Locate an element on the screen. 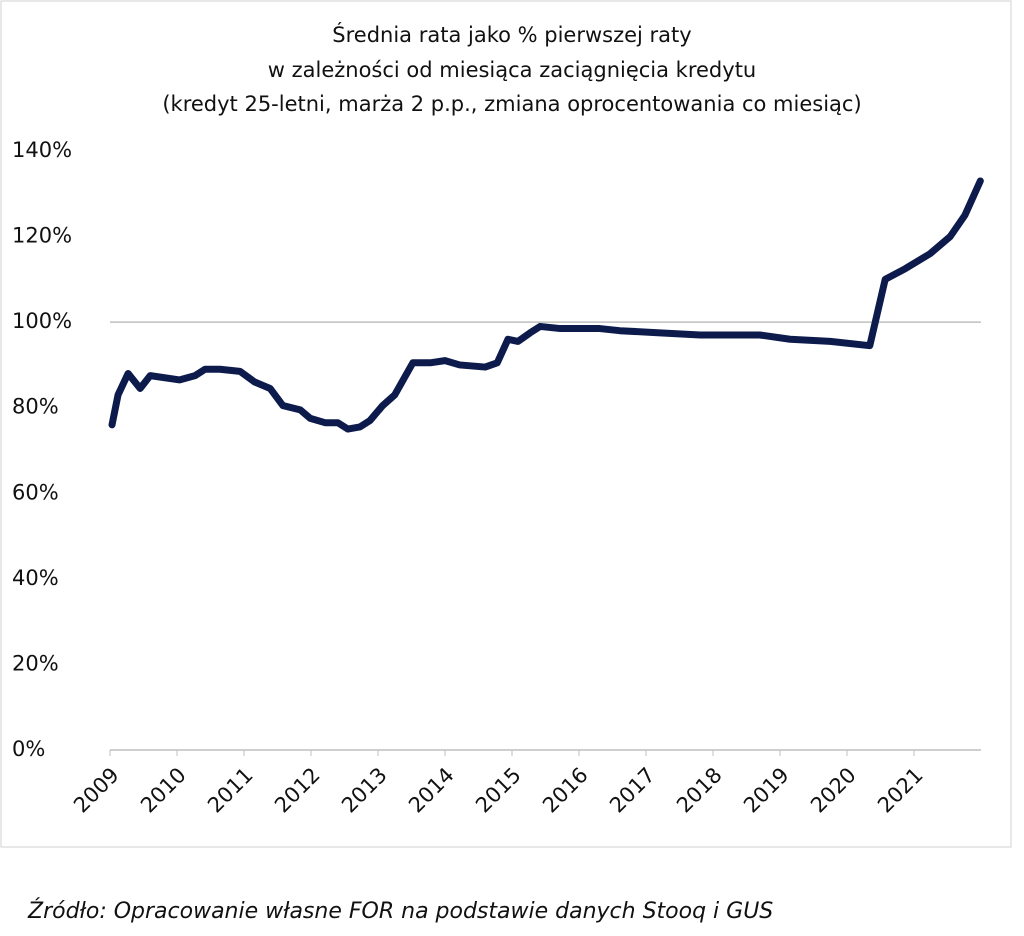  x-tick-label: 2017 is located at coordinates (632, 790).